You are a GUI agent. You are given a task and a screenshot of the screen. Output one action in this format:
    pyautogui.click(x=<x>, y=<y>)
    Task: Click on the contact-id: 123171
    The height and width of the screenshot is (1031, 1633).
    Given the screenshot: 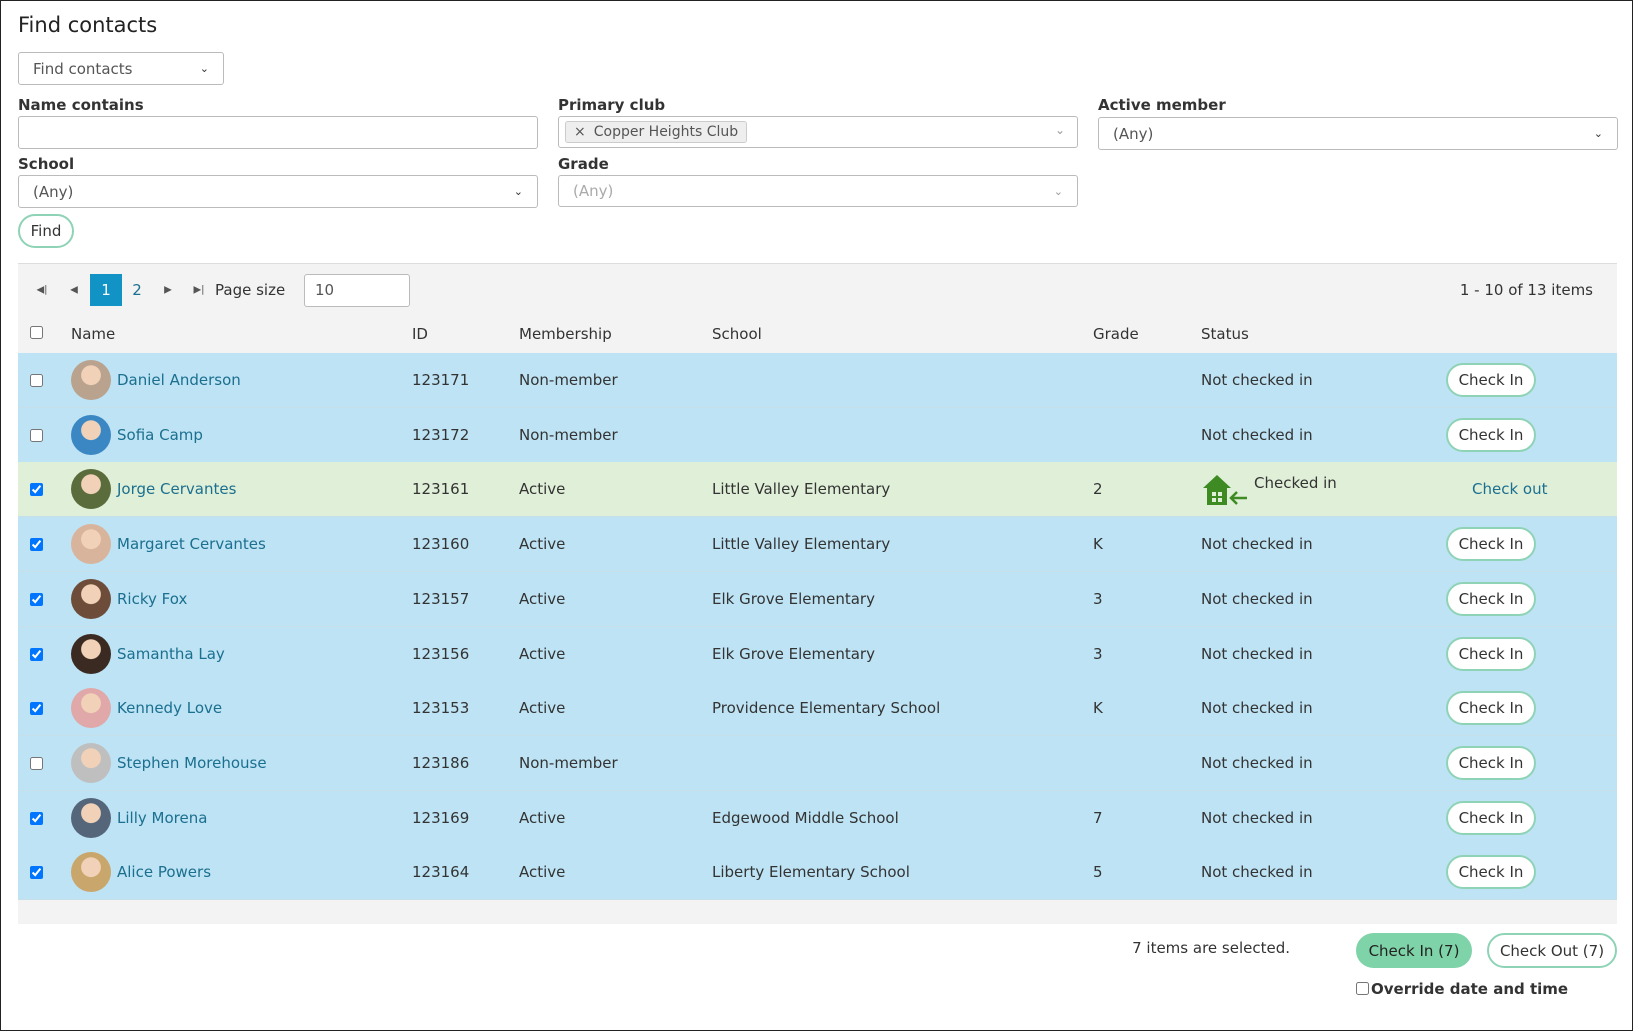 What is the action you would take?
    pyautogui.click(x=441, y=380)
    